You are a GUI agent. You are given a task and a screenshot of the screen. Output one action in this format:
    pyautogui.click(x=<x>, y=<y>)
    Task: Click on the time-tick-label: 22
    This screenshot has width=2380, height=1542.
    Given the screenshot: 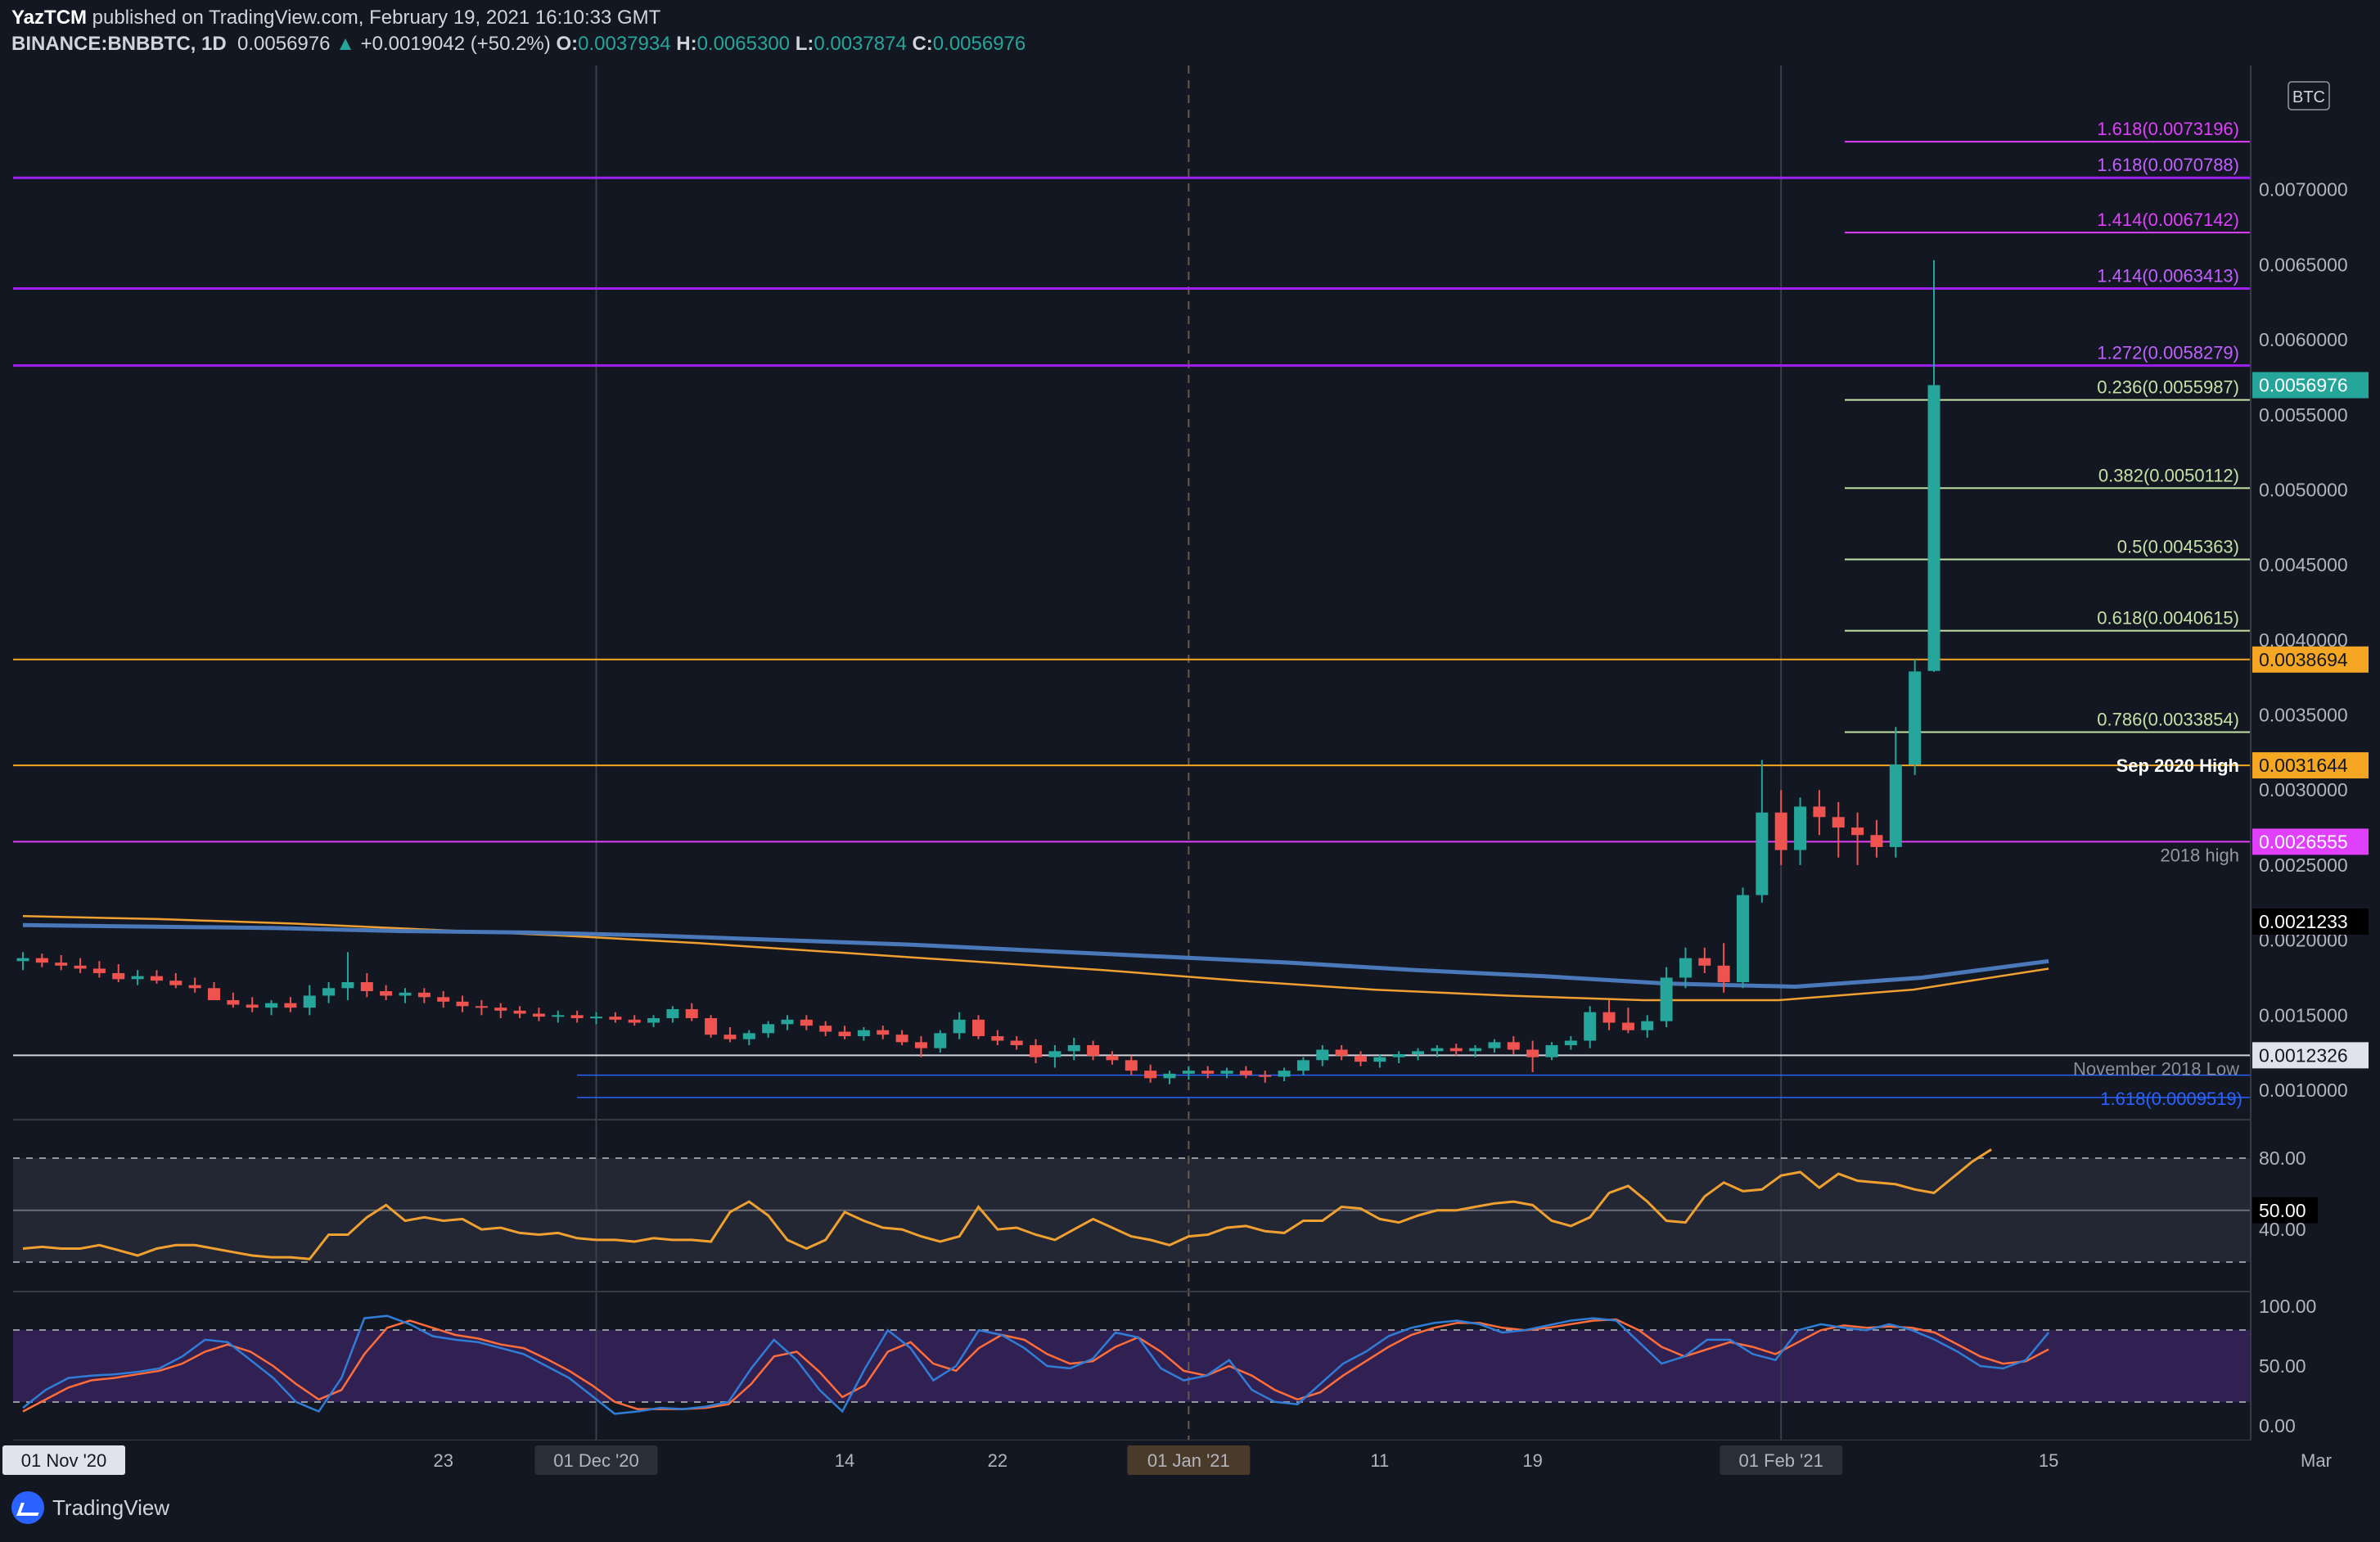 What is the action you would take?
    pyautogui.click(x=998, y=1461)
    